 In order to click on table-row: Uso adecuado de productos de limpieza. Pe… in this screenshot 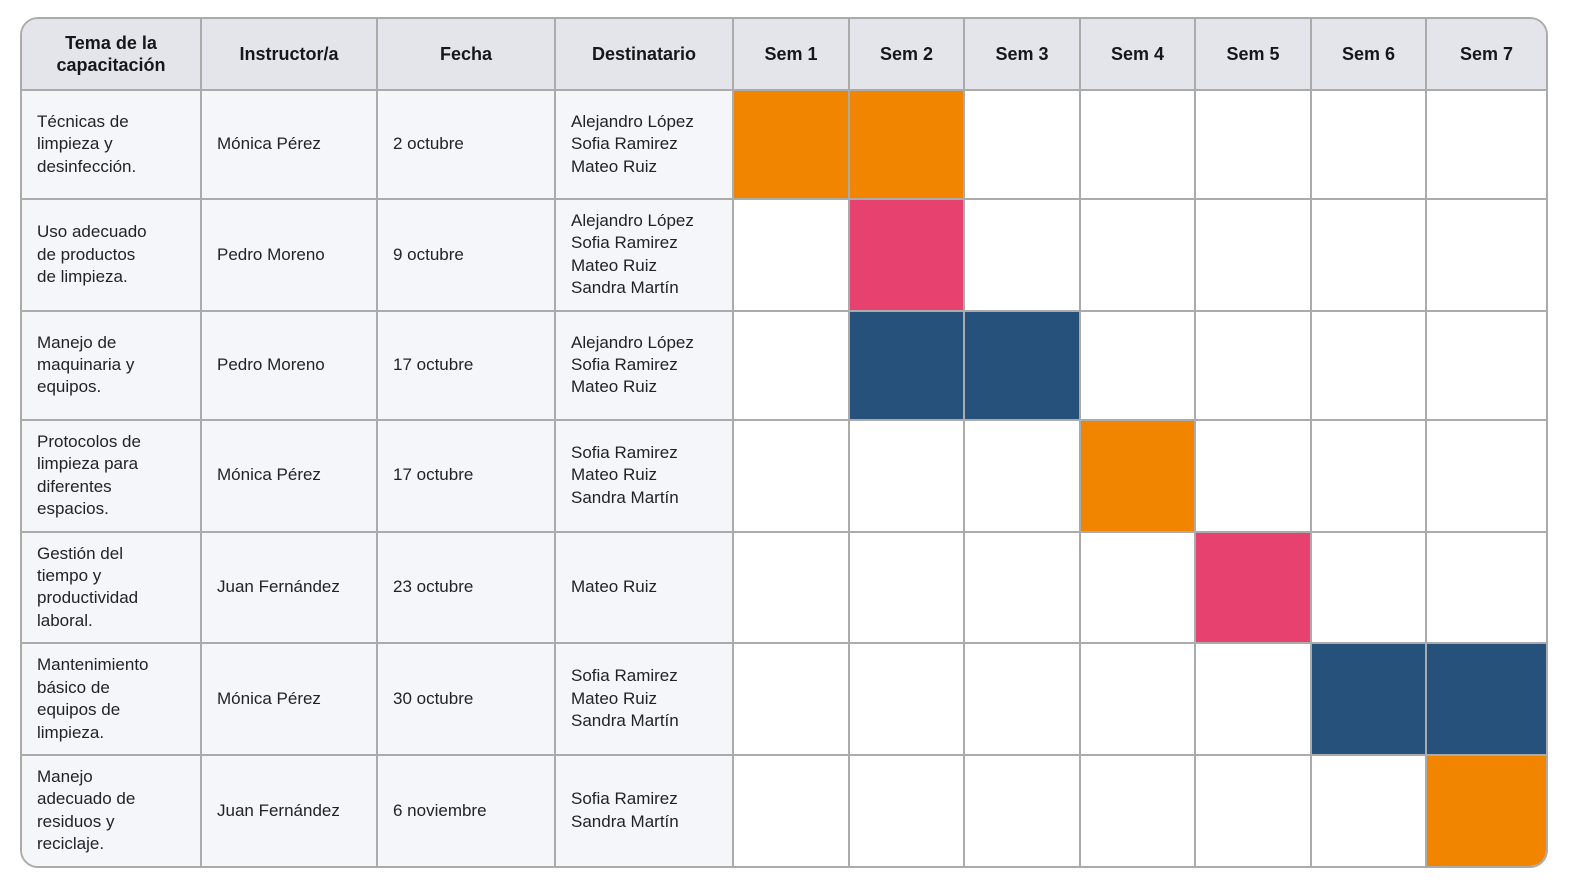, I will do `click(784, 256)`.